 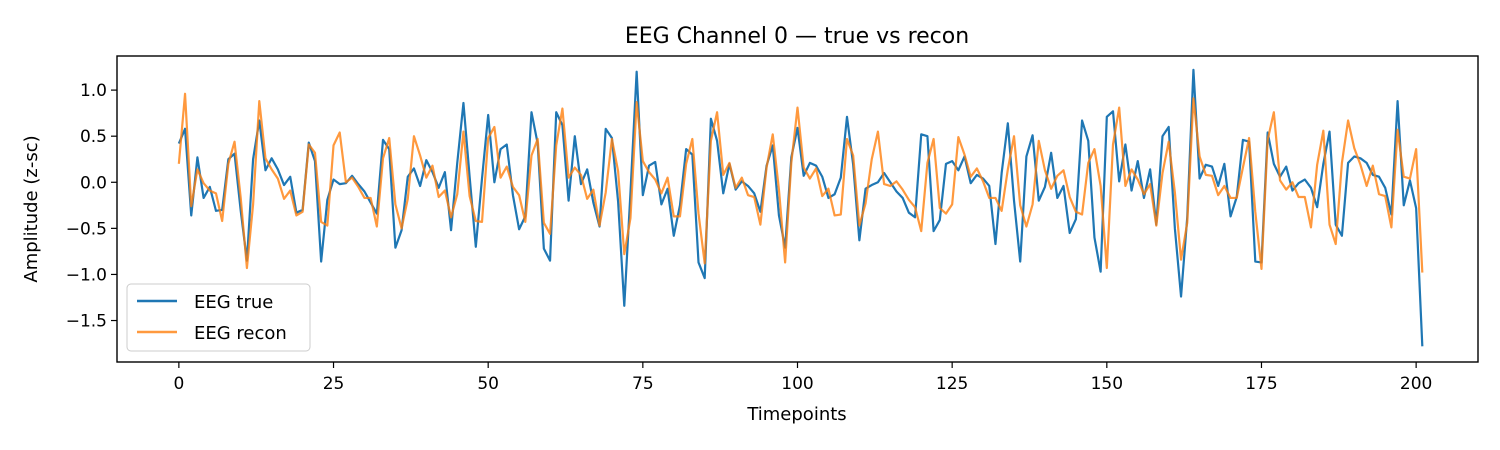 What do you see at coordinates (93, 137) in the screenshot?
I see `y-tick-label: 0.5` at bounding box center [93, 137].